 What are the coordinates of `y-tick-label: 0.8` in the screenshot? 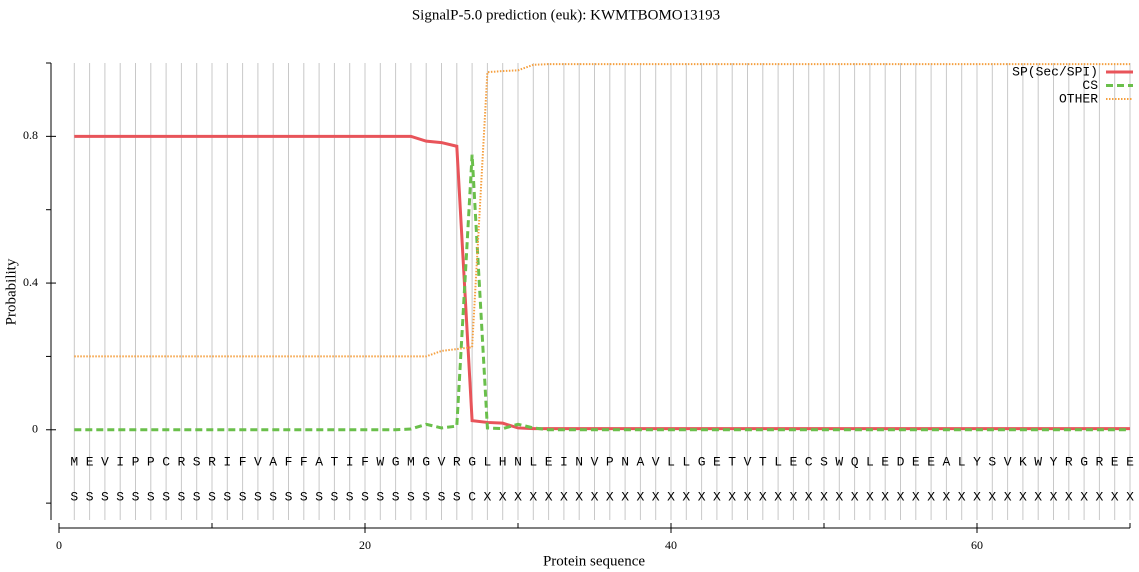 It's located at (30, 135).